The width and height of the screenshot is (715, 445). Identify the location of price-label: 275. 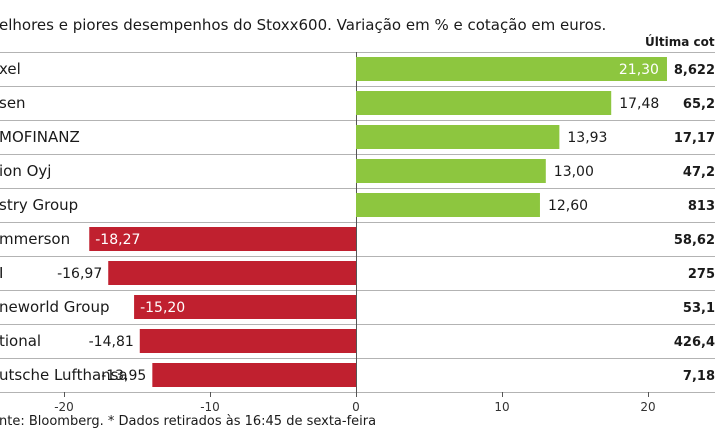
(701, 274).